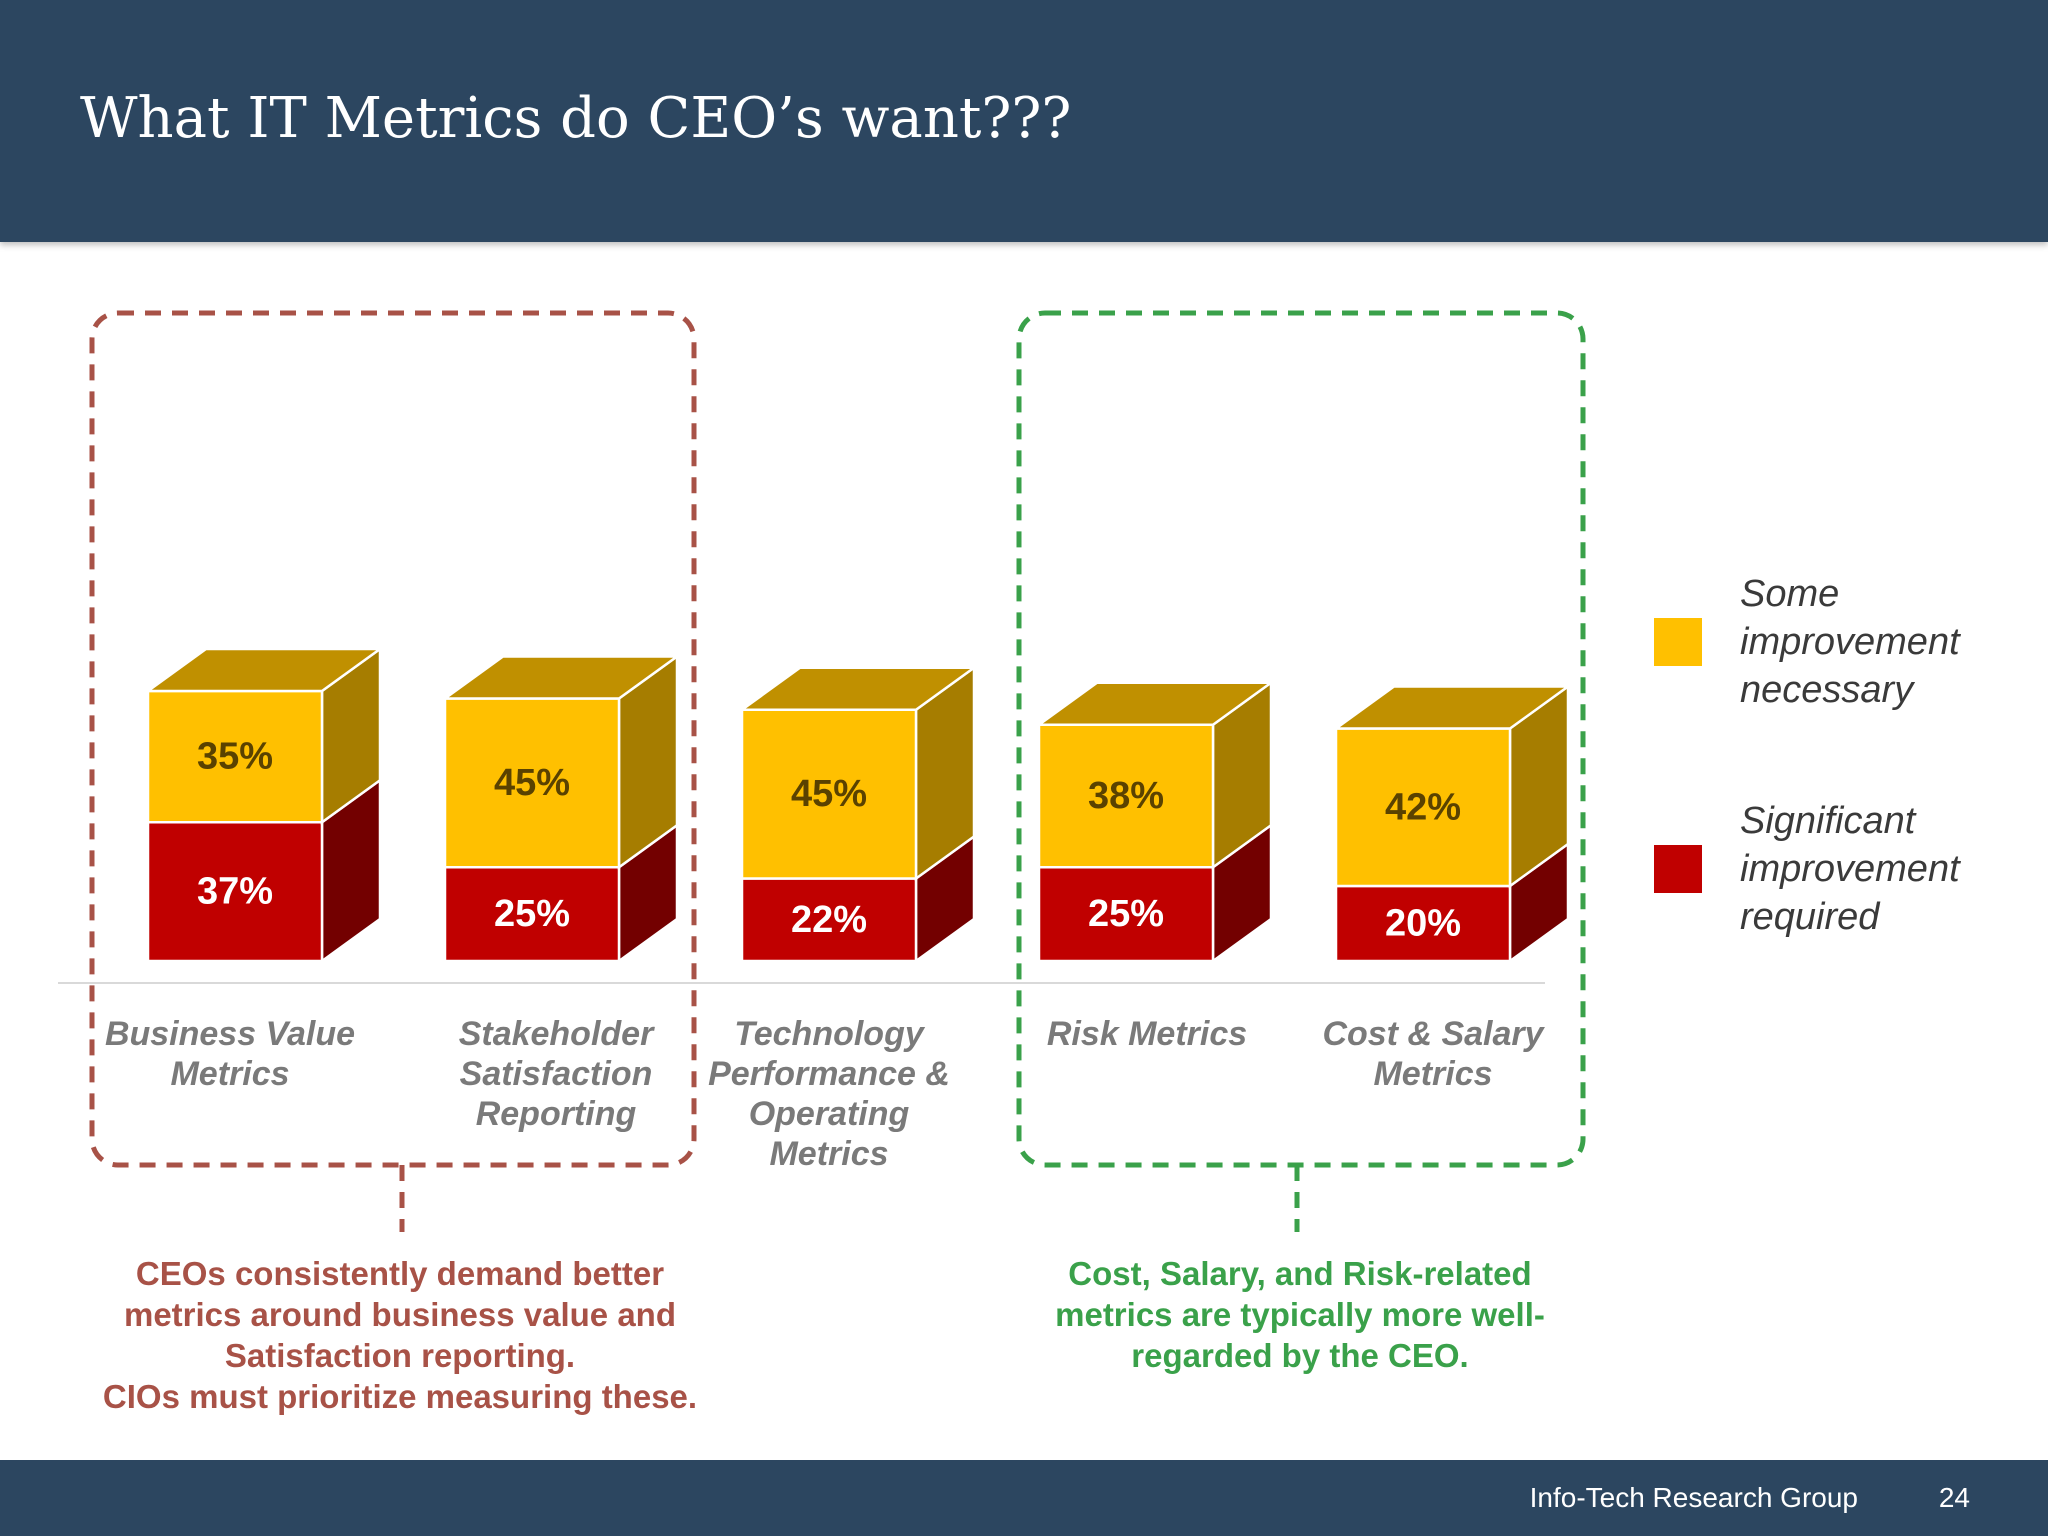 The image size is (2048, 1536). What do you see at coordinates (1300, 1273) in the screenshot?
I see `callout-right-line: Cost, Salary, and Risk-related` at bounding box center [1300, 1273].